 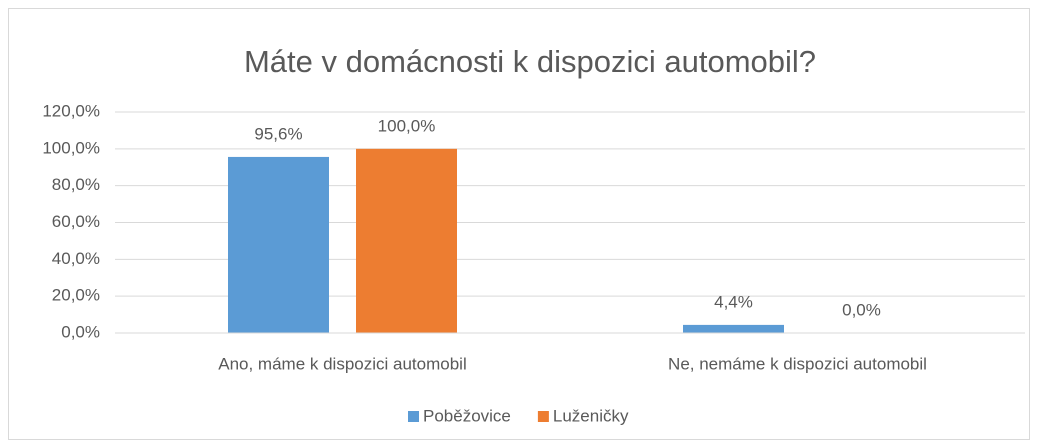 I want to click on y-tick-label: 100,0%, so click(x=71, y=147).